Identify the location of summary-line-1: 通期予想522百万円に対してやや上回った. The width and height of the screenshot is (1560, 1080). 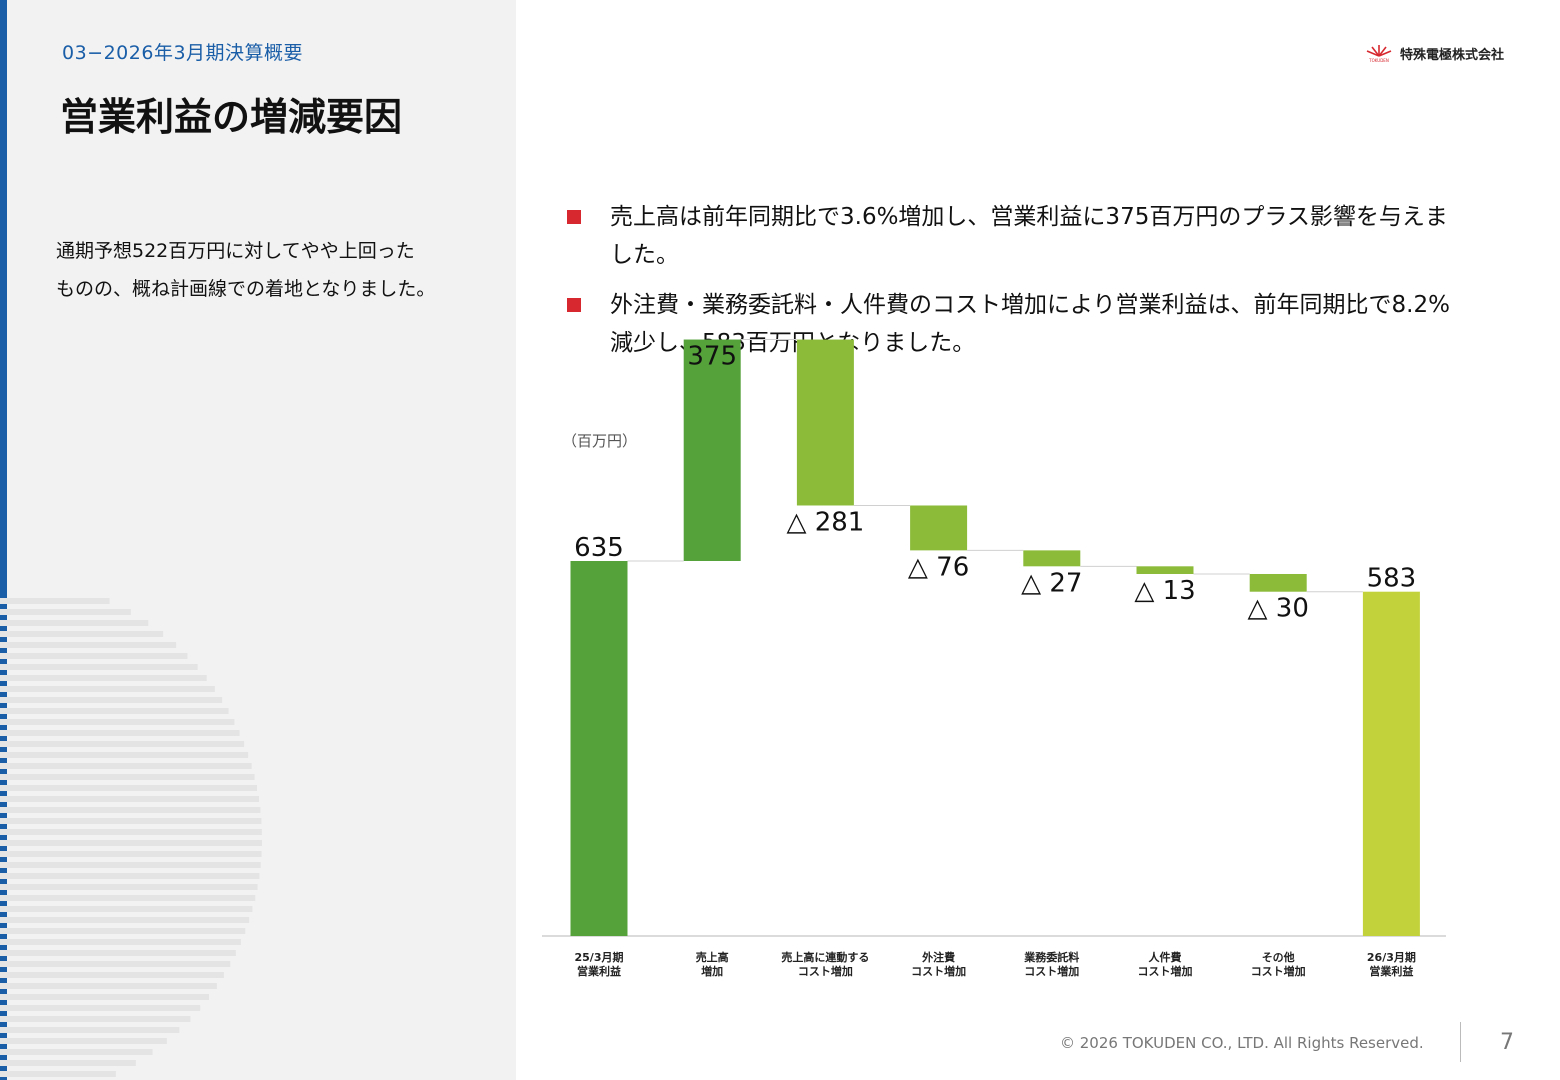
(235, 251).